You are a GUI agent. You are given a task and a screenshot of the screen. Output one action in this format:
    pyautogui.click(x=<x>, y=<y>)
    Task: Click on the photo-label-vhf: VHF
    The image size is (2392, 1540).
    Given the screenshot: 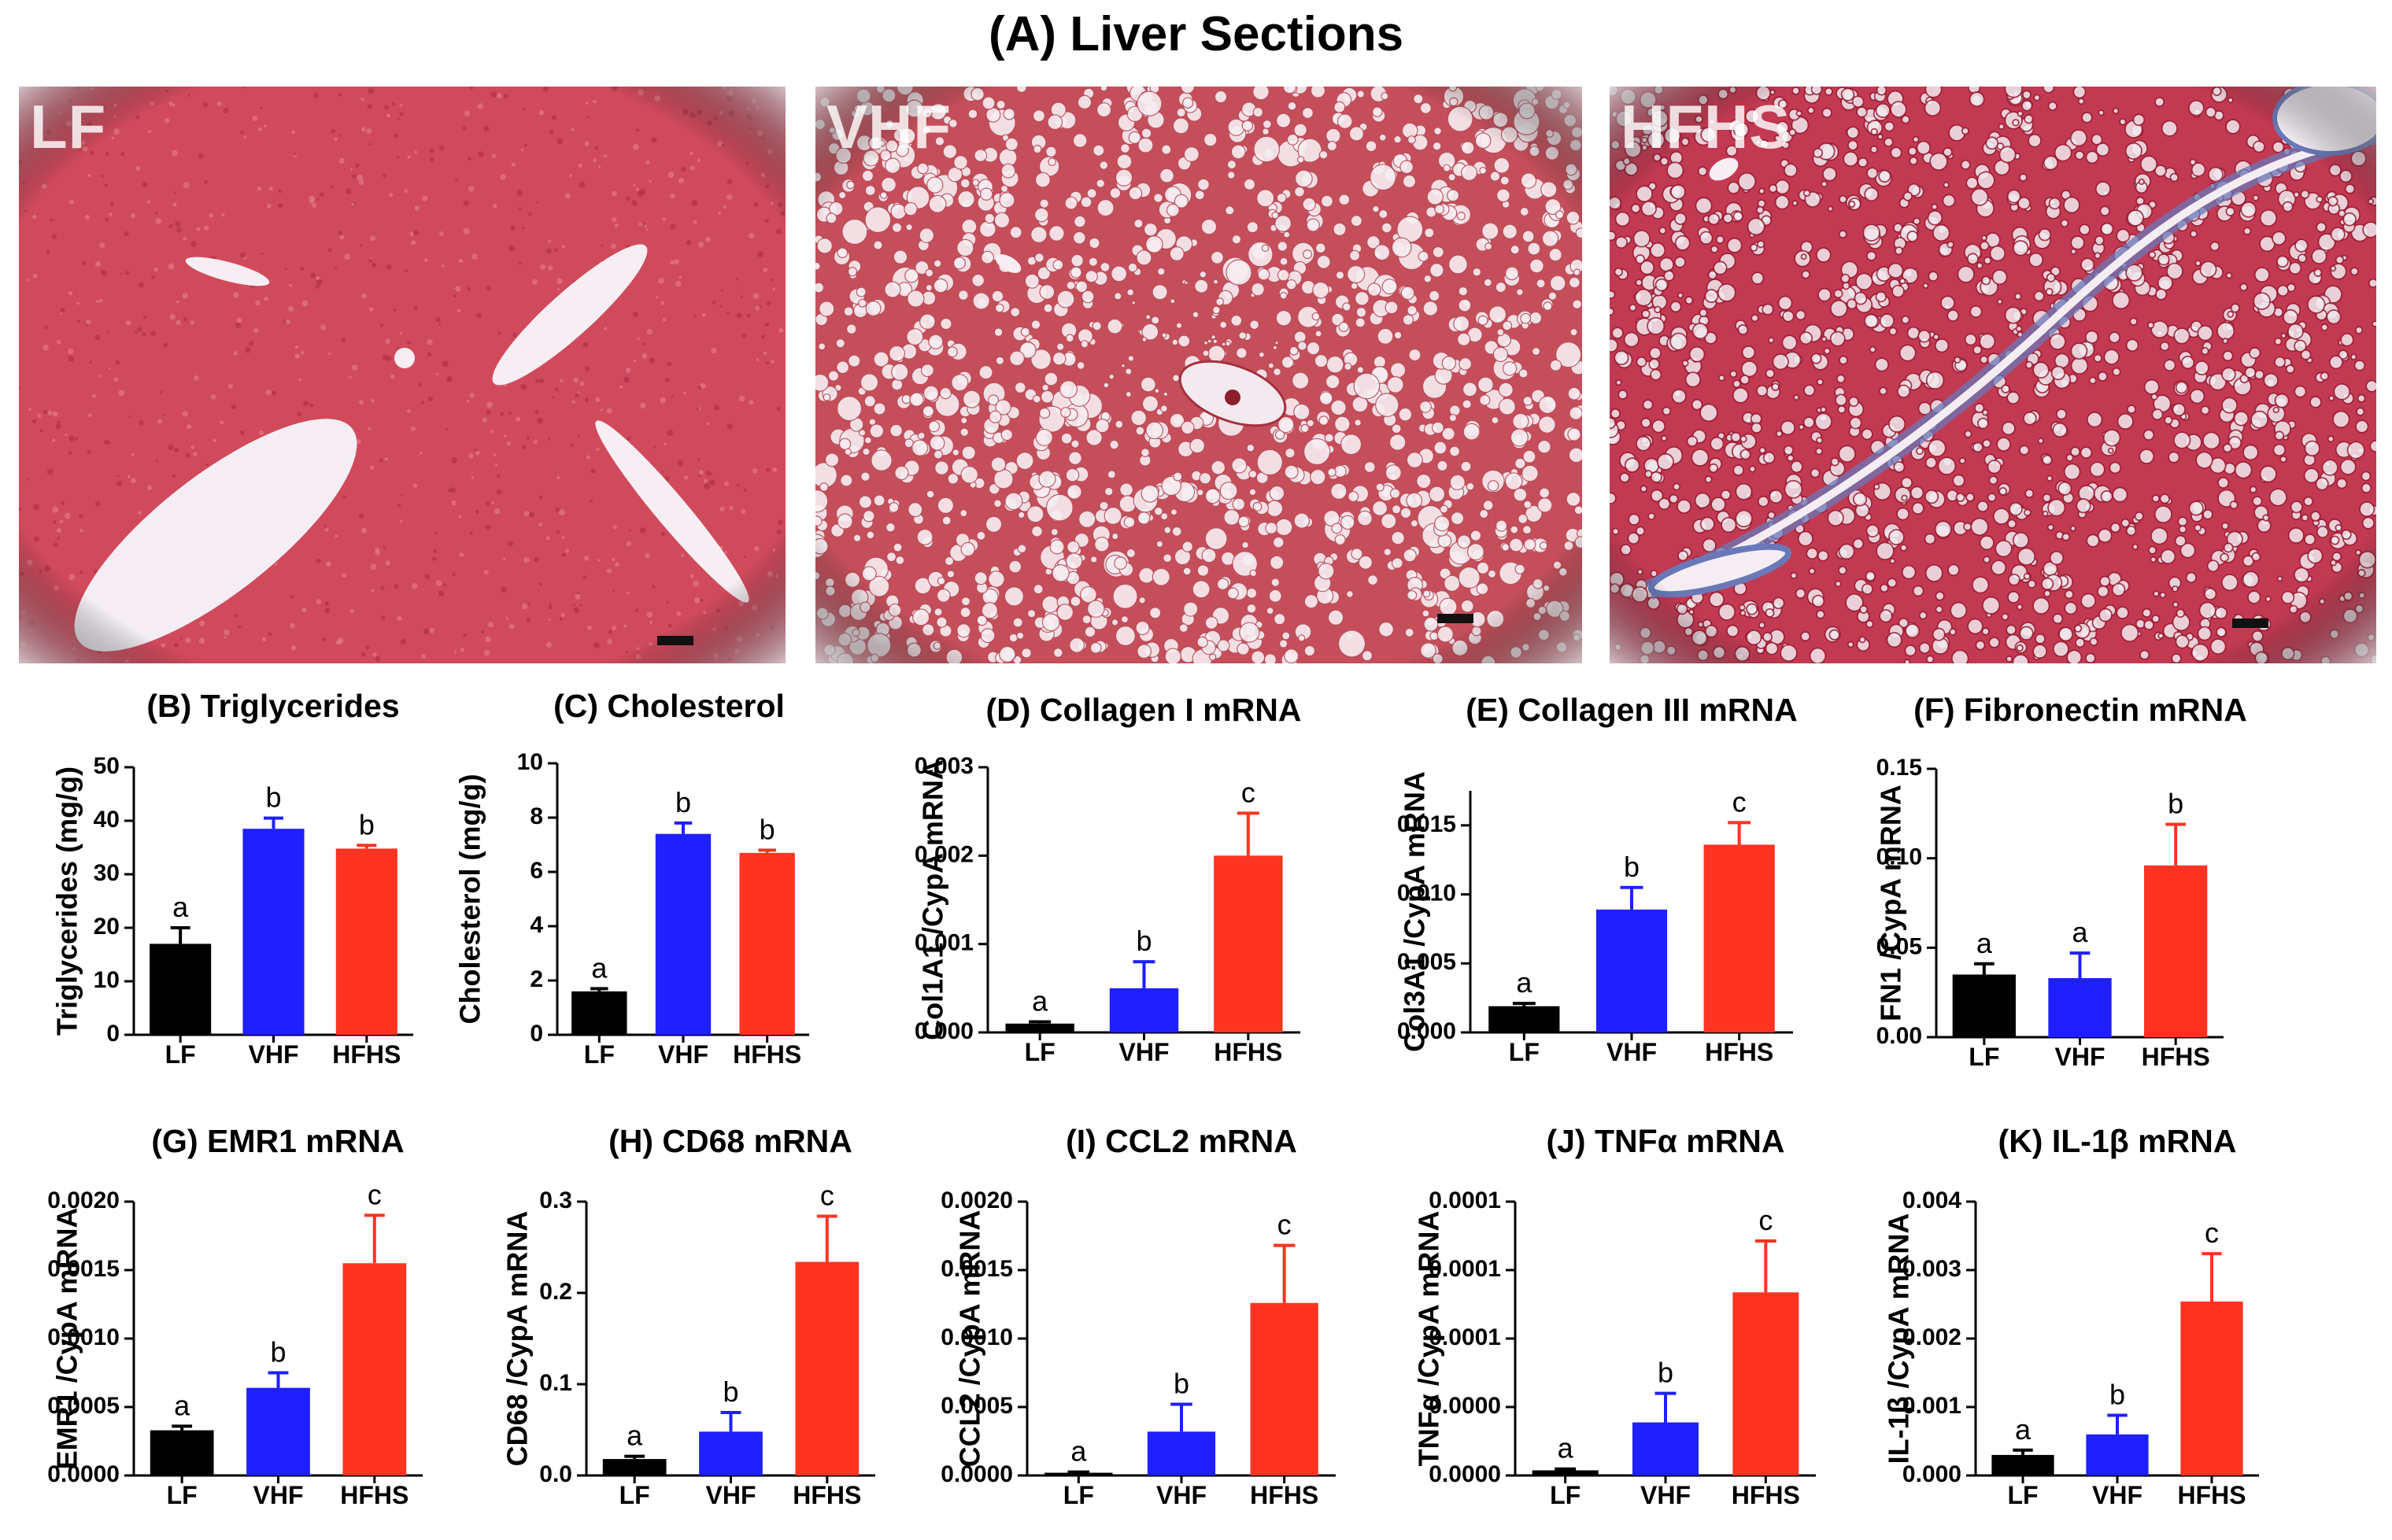 What is the action you would take?
    pyautogui.click(x=889, y=126)
    